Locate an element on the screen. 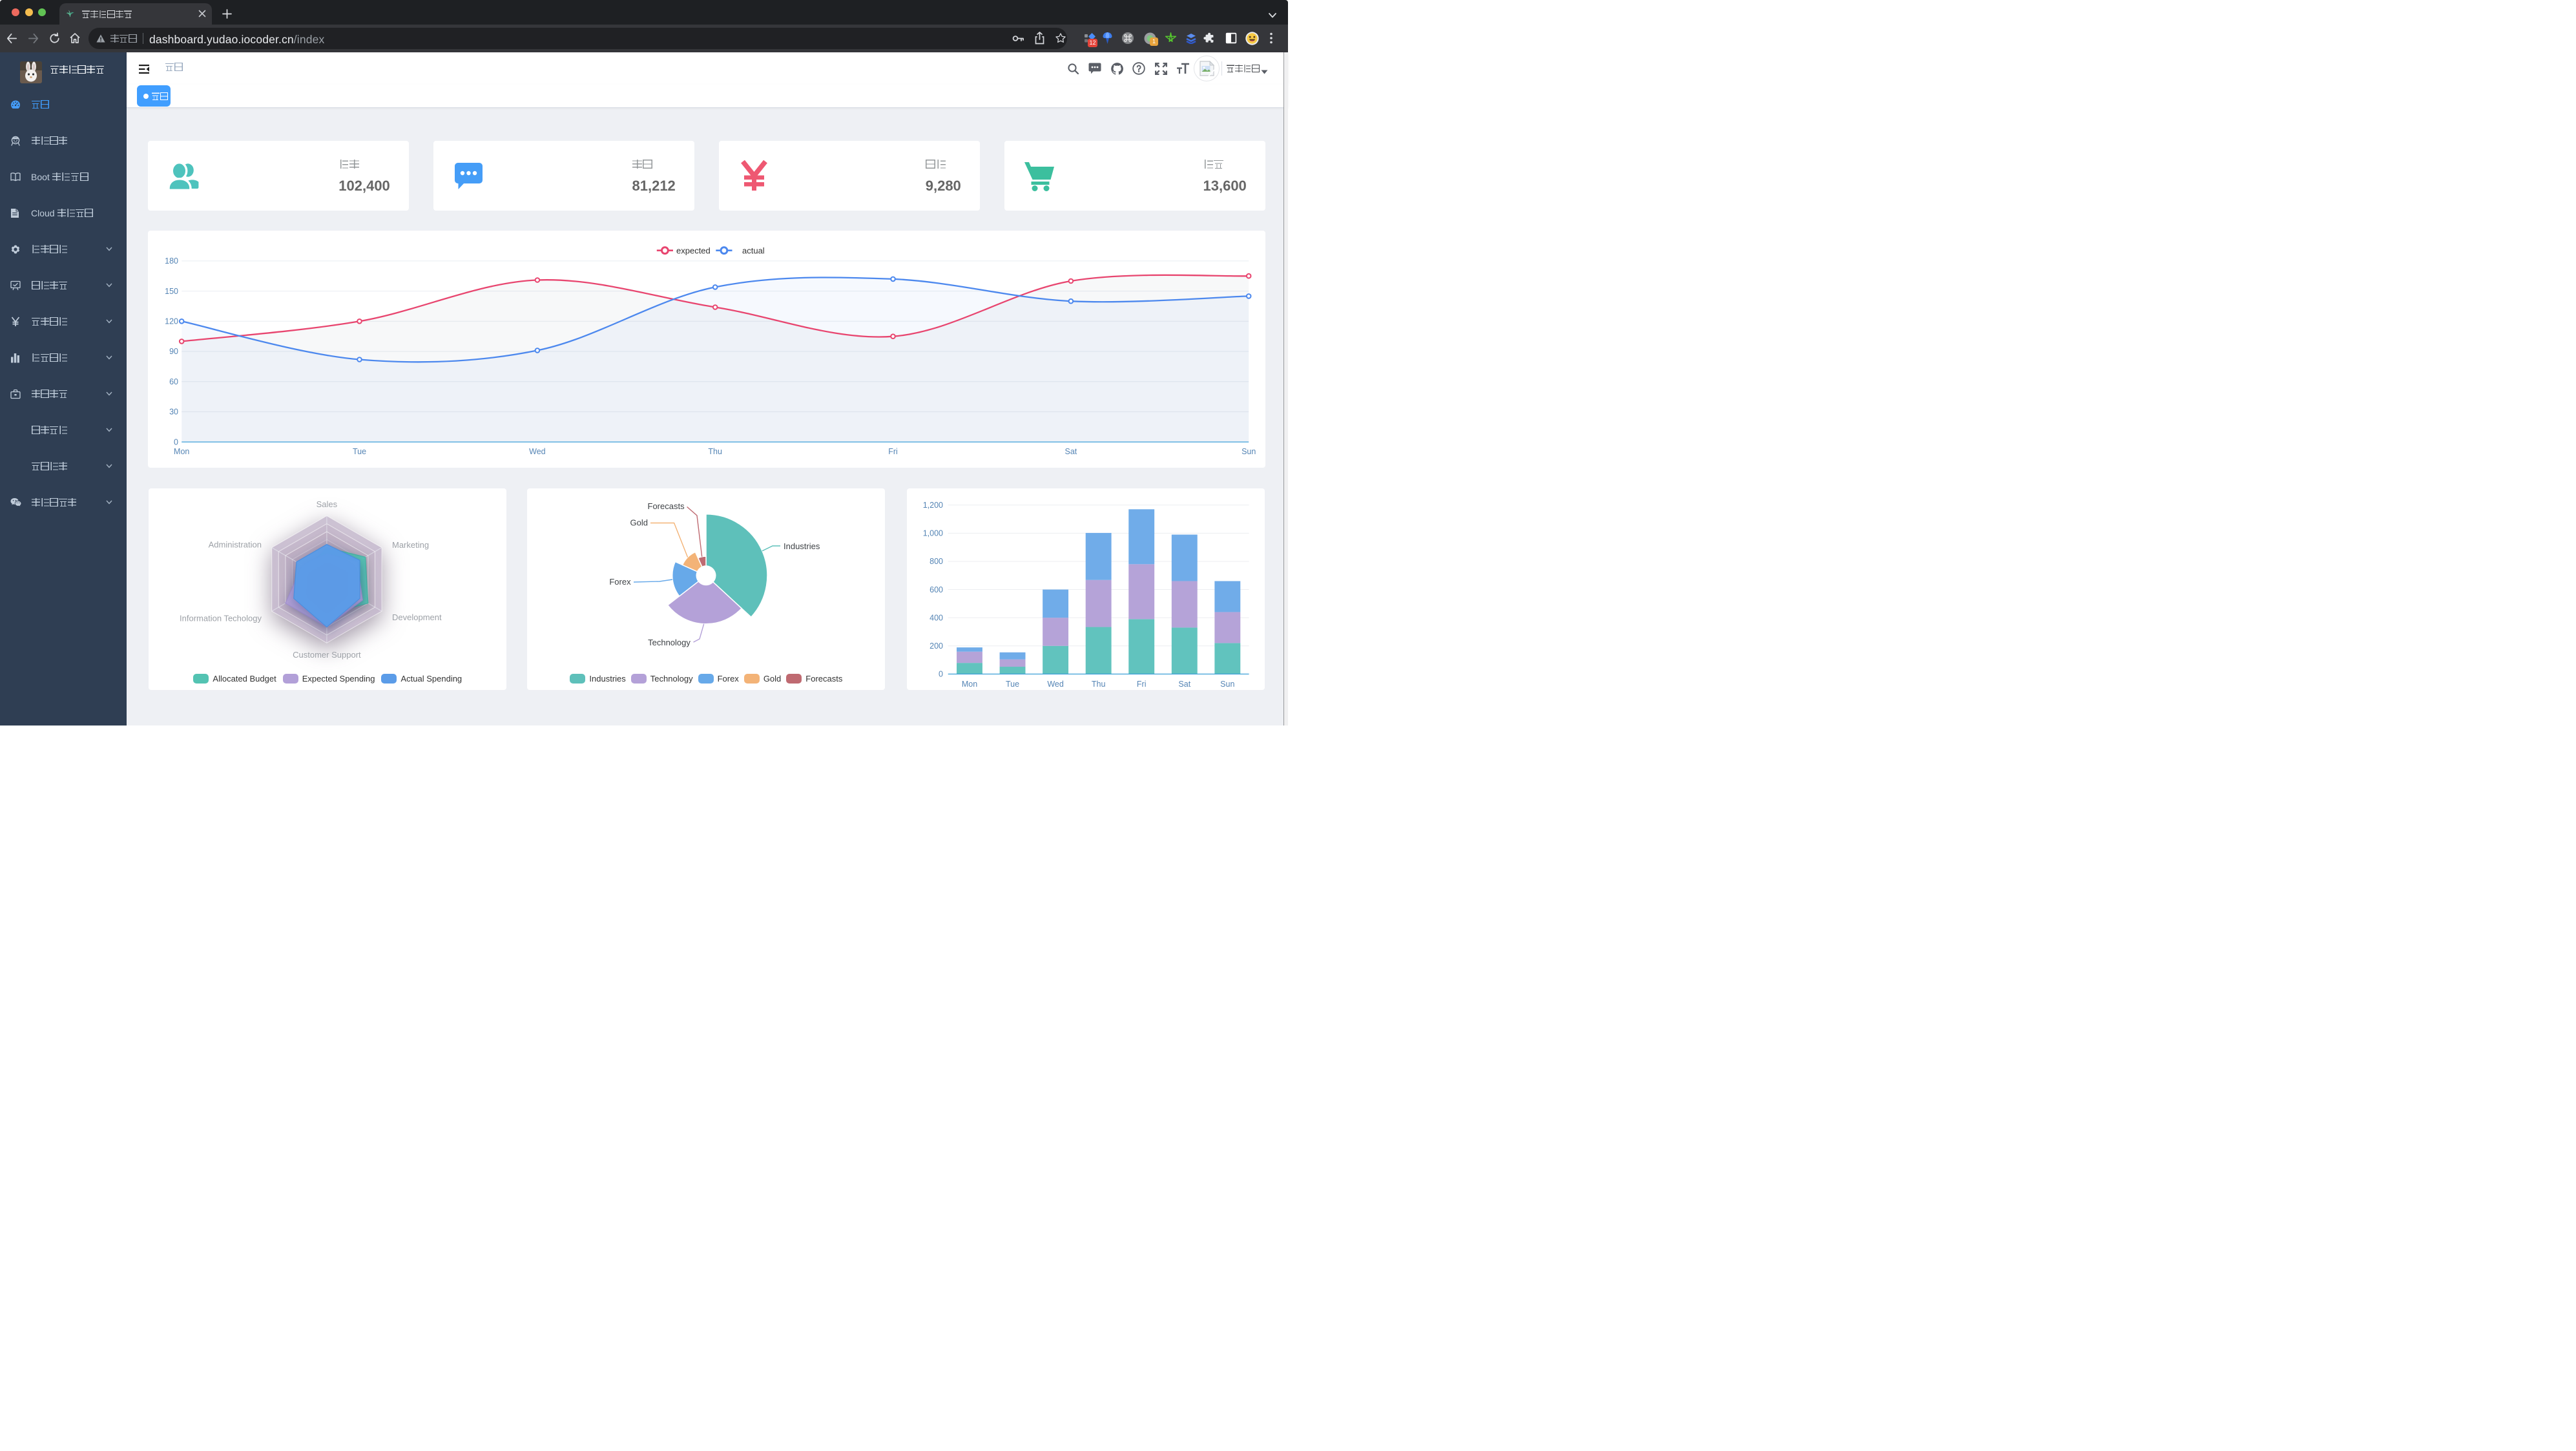 The image size is (2576, 1451). svg-text: Forecasts is located at coordinates (666, 506).